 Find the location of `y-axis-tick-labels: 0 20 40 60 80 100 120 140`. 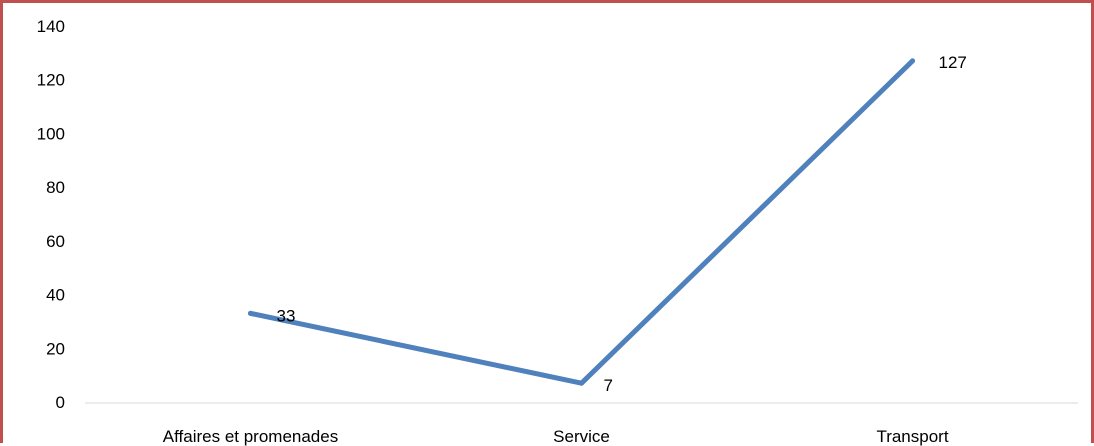

y-axis-tick-labels: 0 20 40 60 80 100 120 140 is located at coordinates (51, 214).